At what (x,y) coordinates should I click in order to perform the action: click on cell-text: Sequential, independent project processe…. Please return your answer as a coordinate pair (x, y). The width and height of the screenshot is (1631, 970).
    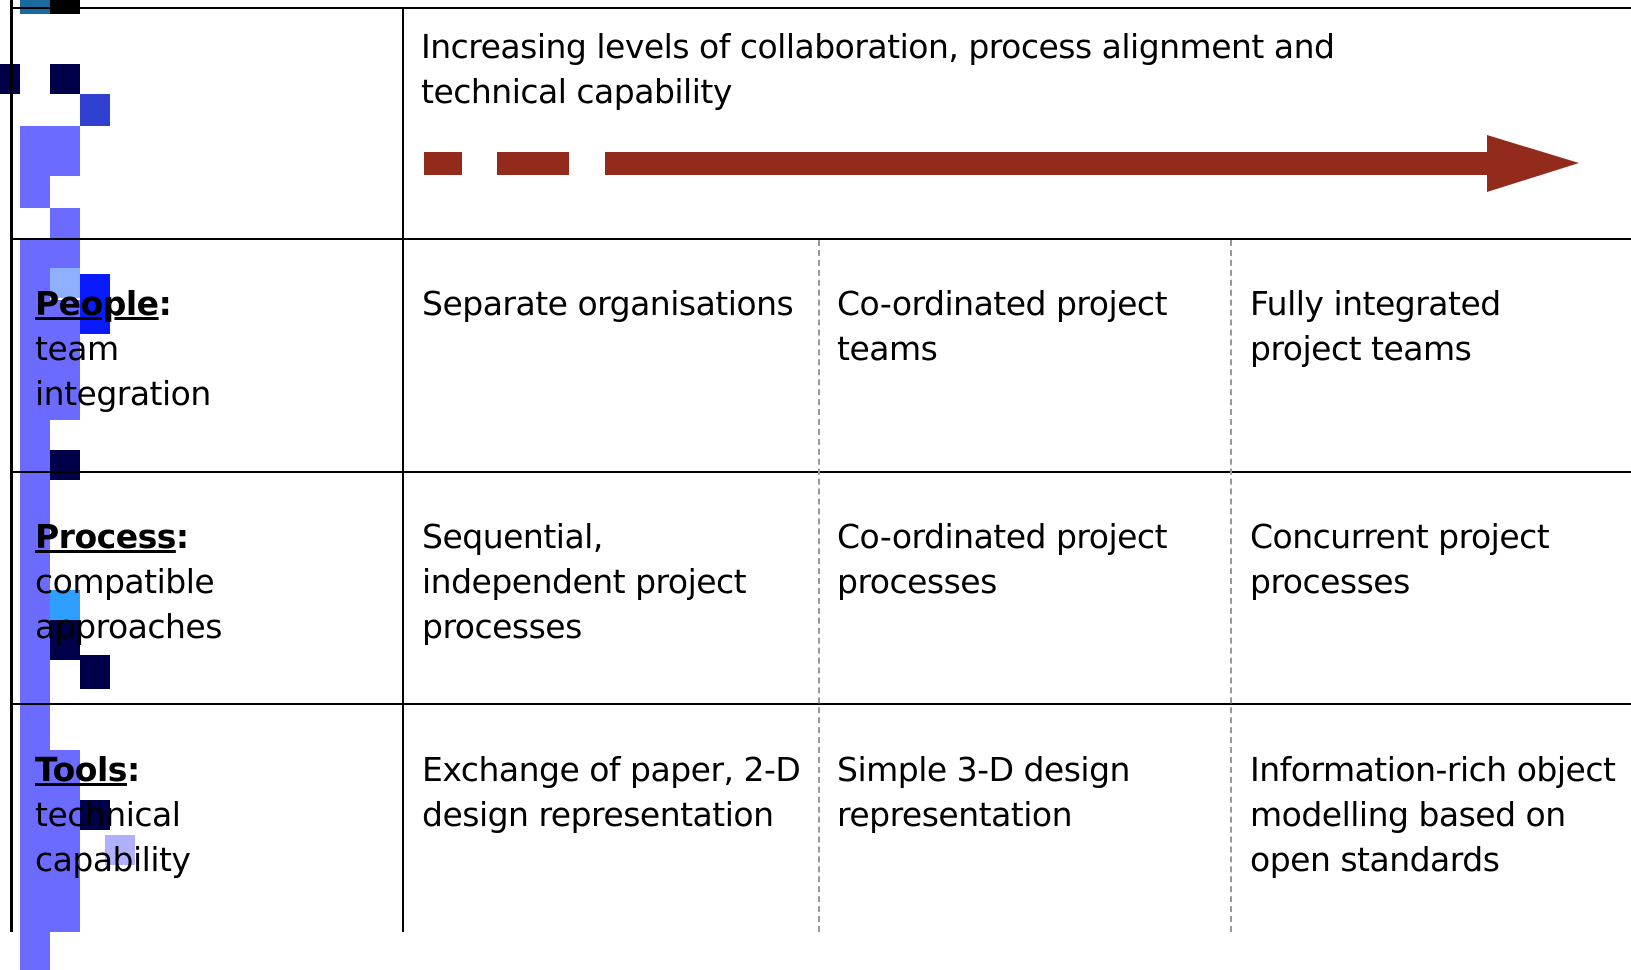
    Looking at the image, I should click on (584, 581).